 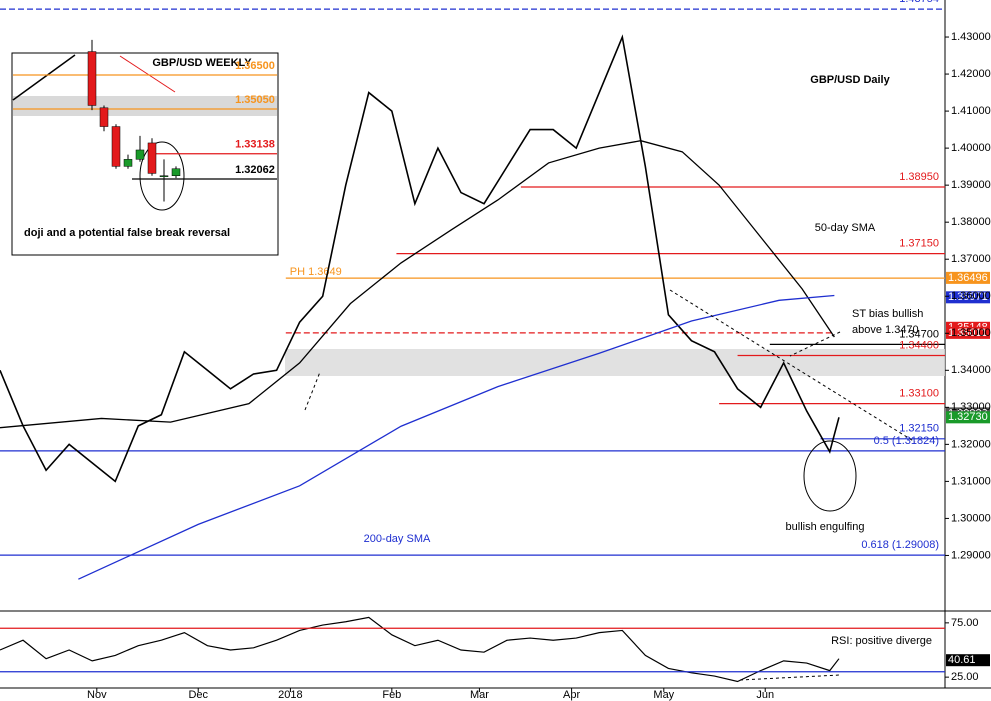 I want to click on rsi-tick-label: 75.00, so click(x=965, y=623).